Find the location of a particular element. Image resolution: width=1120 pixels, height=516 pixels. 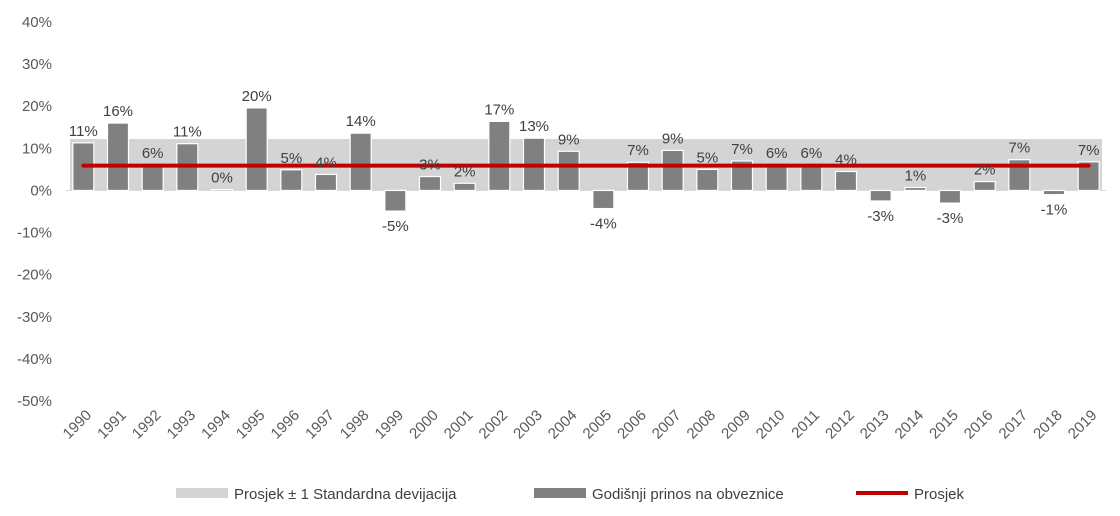

bar-2019 is located at coordinates (1088, 176).